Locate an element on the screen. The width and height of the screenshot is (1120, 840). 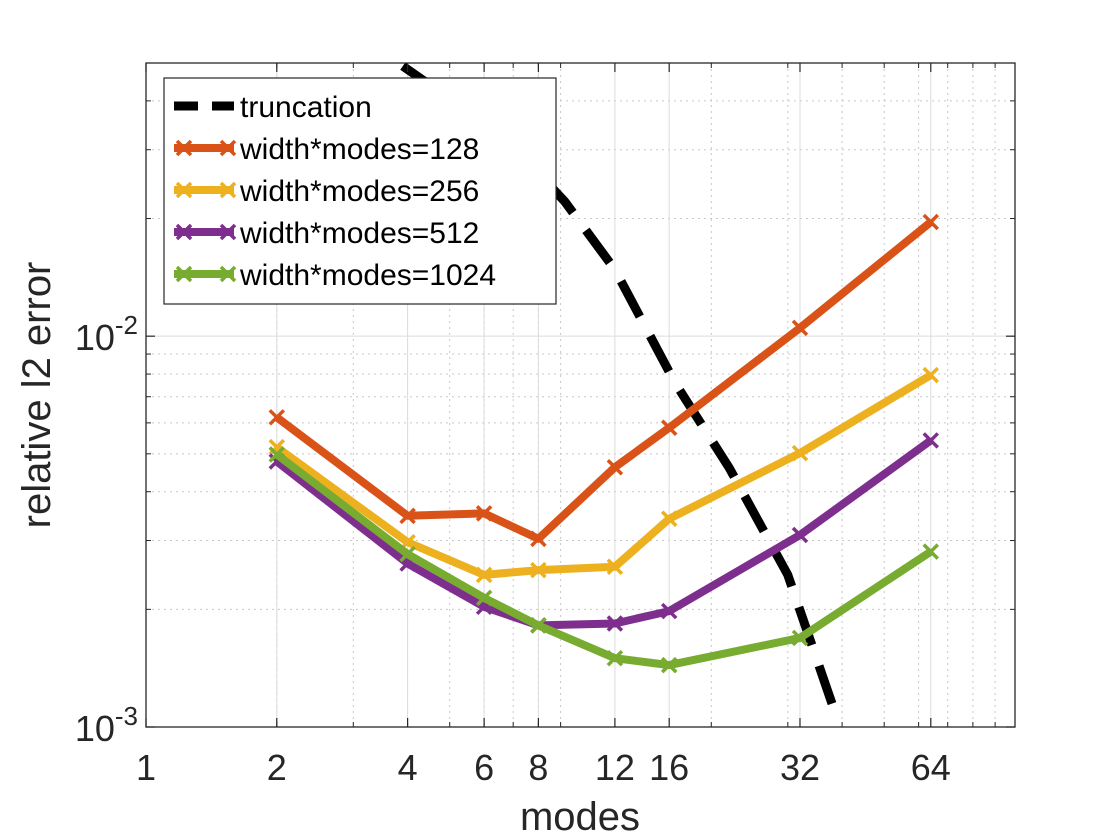
y-tick-label: 10⁻² is located at coordinates (106, 334).